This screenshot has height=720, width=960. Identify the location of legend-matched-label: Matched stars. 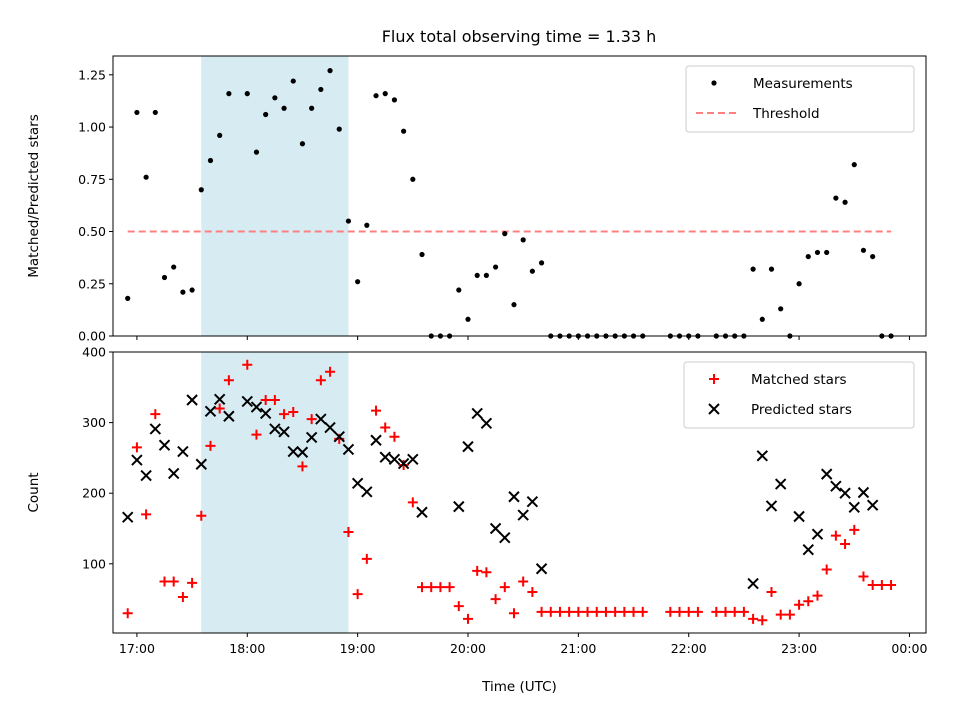
(799, 380).